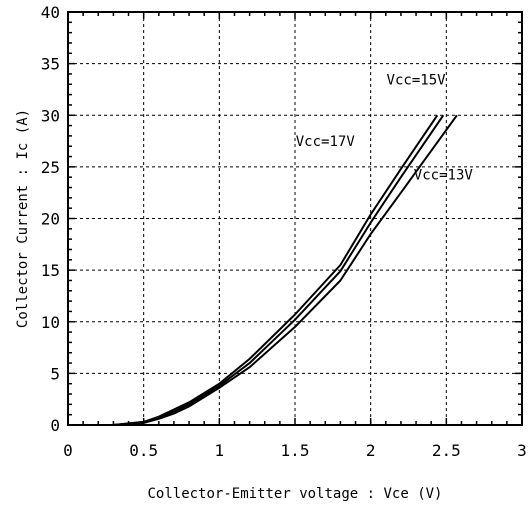 The width and height of the screenshot is (531, 508). What do you see at coordinates (50, 322) in the screenshot?
I see `y-tick-label: 10` at bounding box center [50, 322].